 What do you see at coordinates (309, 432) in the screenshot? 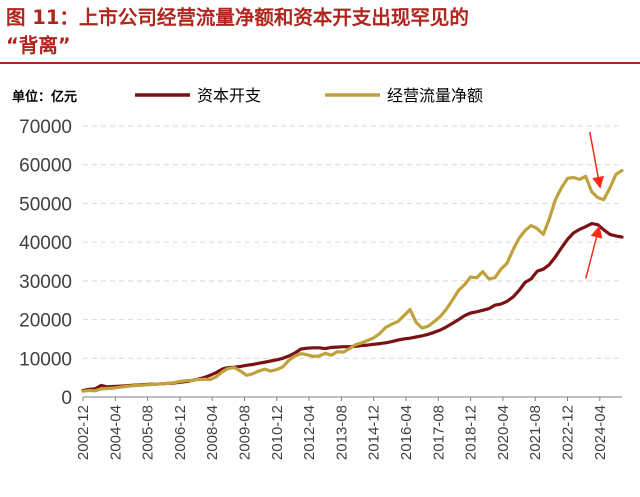
I see `x-tick-label: 2012-04` at bounding box center [309, 432].